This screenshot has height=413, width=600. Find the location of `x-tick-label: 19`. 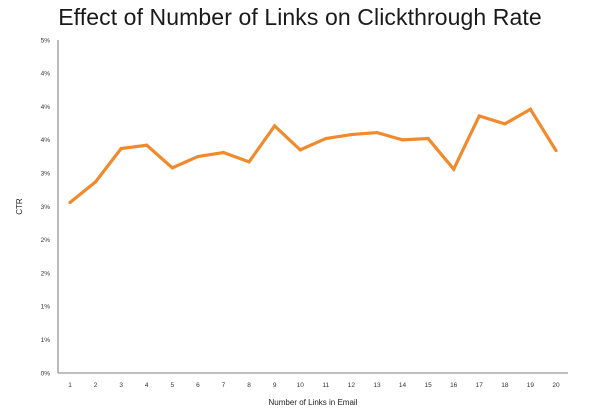

x-tick-label: 19 is located at coordinates (531, 385).